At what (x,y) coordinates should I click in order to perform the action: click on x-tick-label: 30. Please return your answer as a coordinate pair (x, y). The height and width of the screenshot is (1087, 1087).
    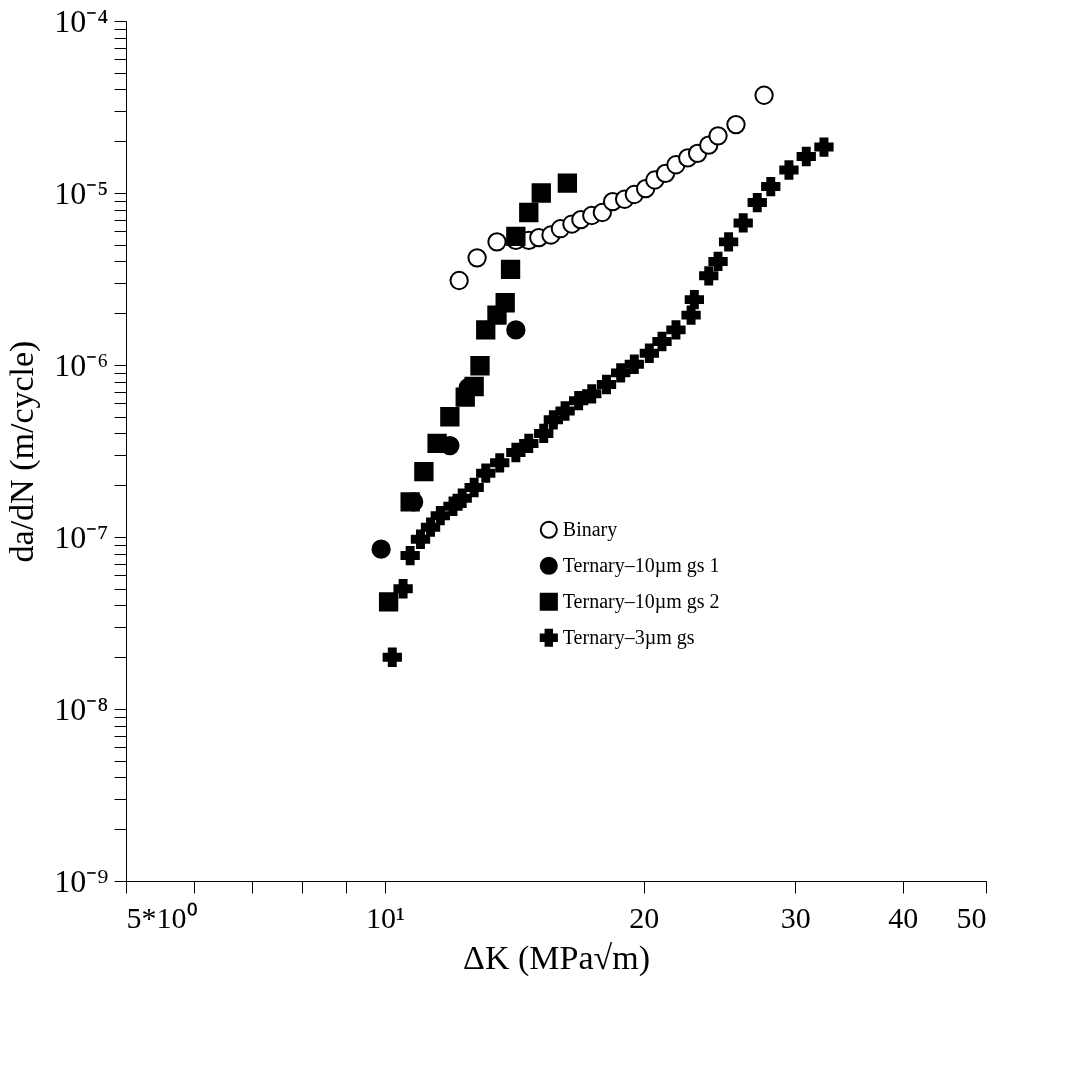
    Looking at the image, I should click on (795, 917).